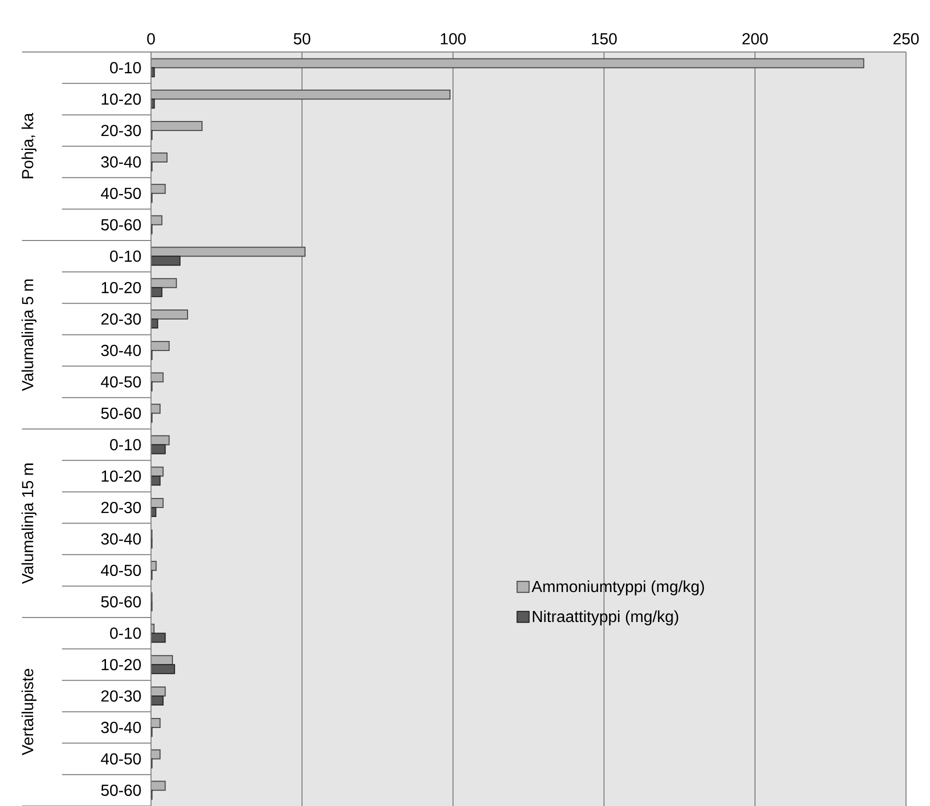 The image size is (930, 806). Describe the element at coordinates (453, 38) in the screenshot. I see `x-tick-label: 100` at that location.